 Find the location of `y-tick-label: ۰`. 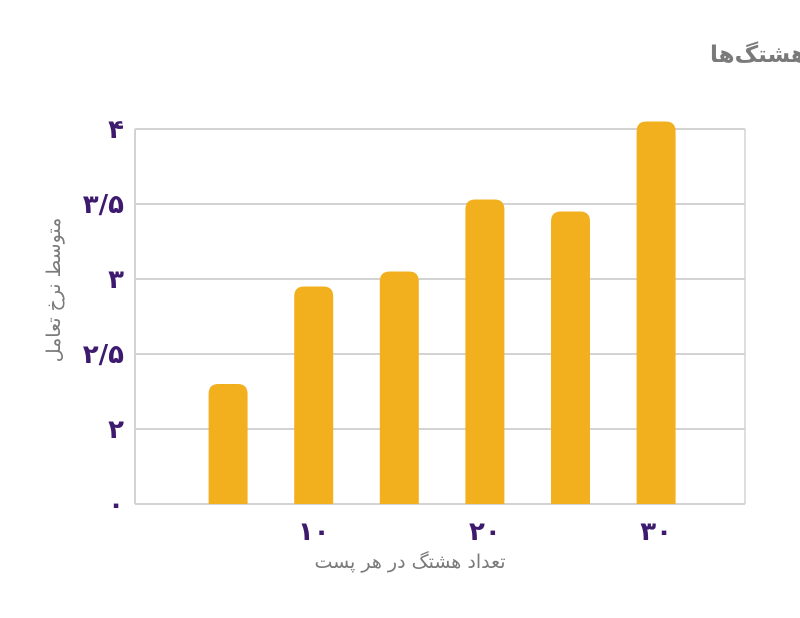

y-tick-label: ۰ is located at coordinates (116, 505).